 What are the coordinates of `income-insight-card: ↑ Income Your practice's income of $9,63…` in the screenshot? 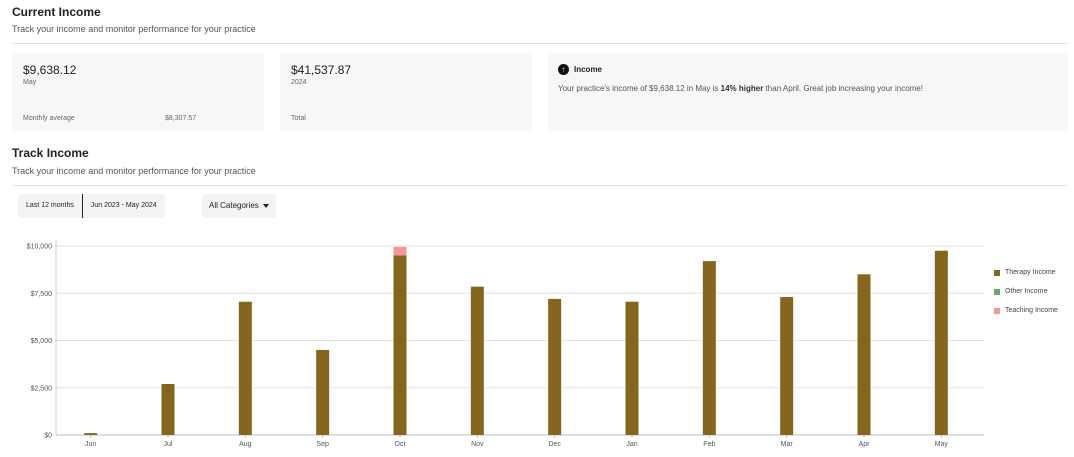 It's located at (808, 92).